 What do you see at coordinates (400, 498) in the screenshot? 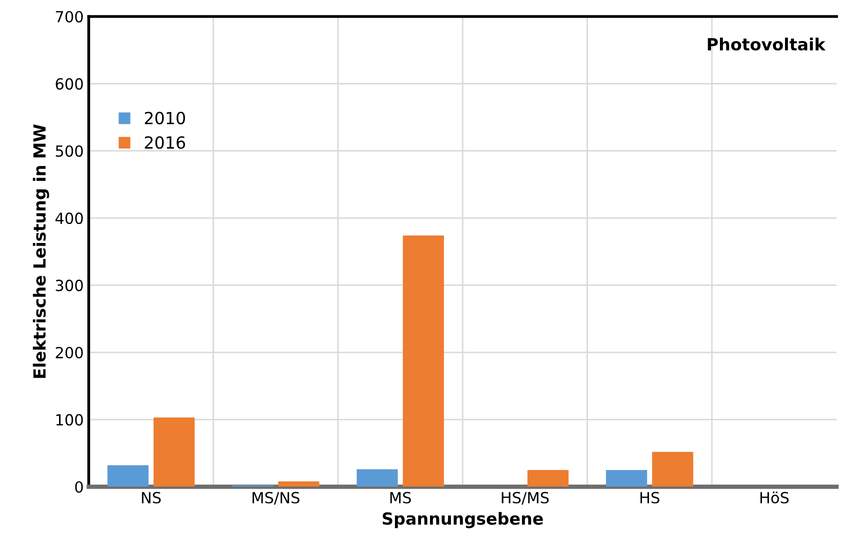
I see `x-tick-label: MS` at bounding box center [400, 498].